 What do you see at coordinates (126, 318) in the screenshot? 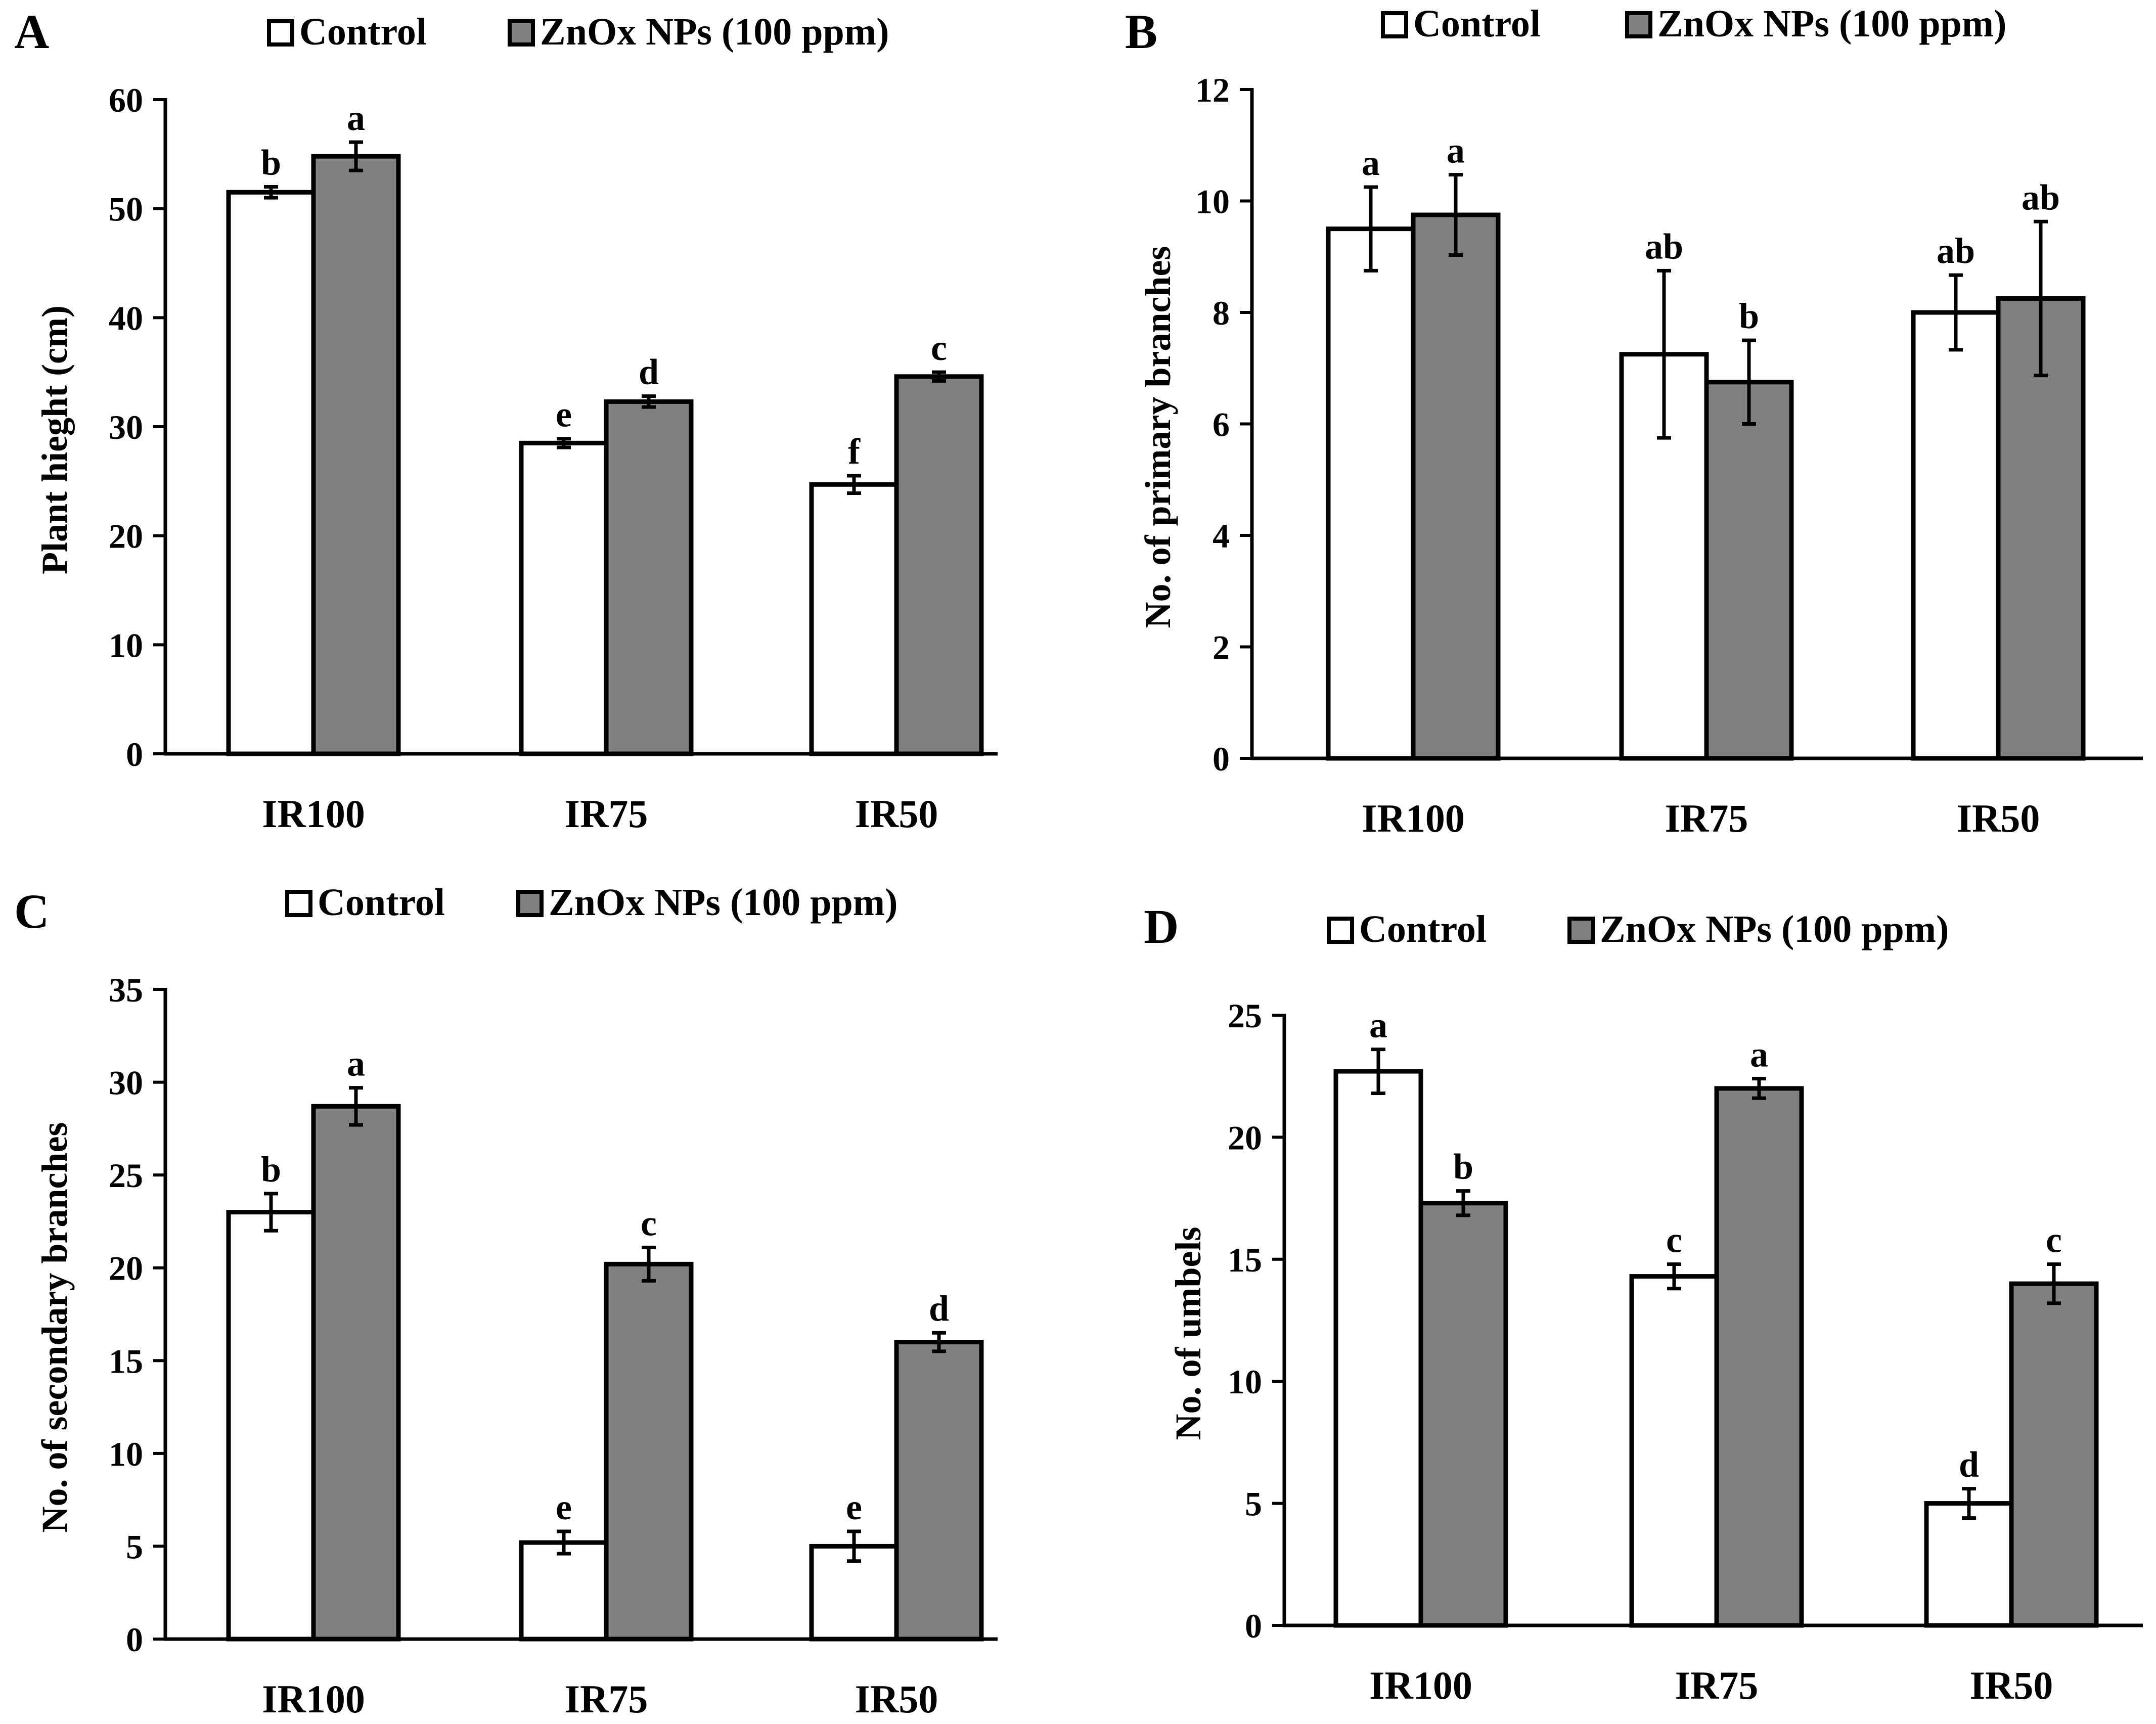
I see `y-tick-label: 40` at bounding box center [126, 318].